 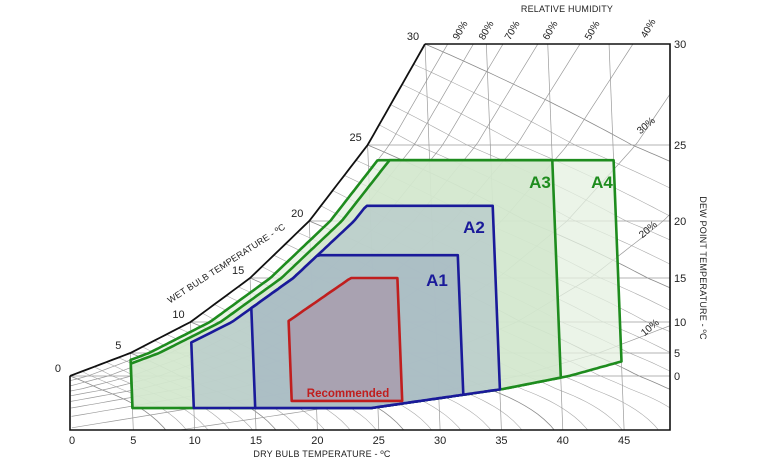 I want to click on rh-tick-label: 20%, so click(x=648, y=229).